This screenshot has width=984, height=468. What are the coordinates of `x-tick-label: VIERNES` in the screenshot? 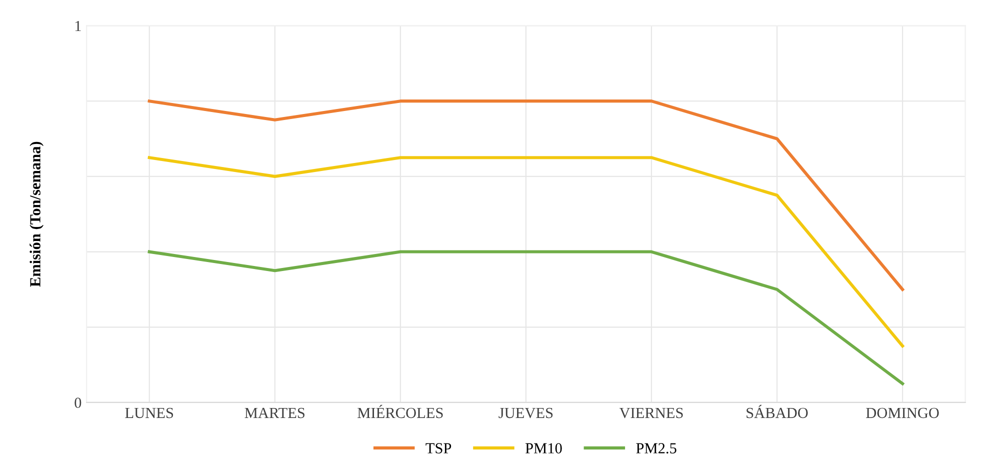 It's located at (651, 413).